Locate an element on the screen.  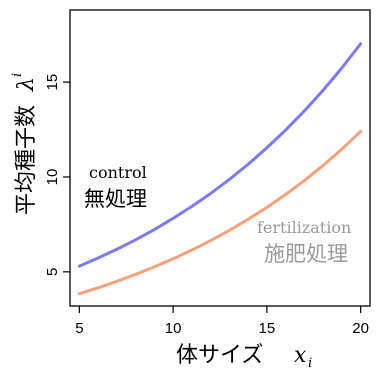
annotation-control-jp: 無処理 is located at coordinates (115, 199).